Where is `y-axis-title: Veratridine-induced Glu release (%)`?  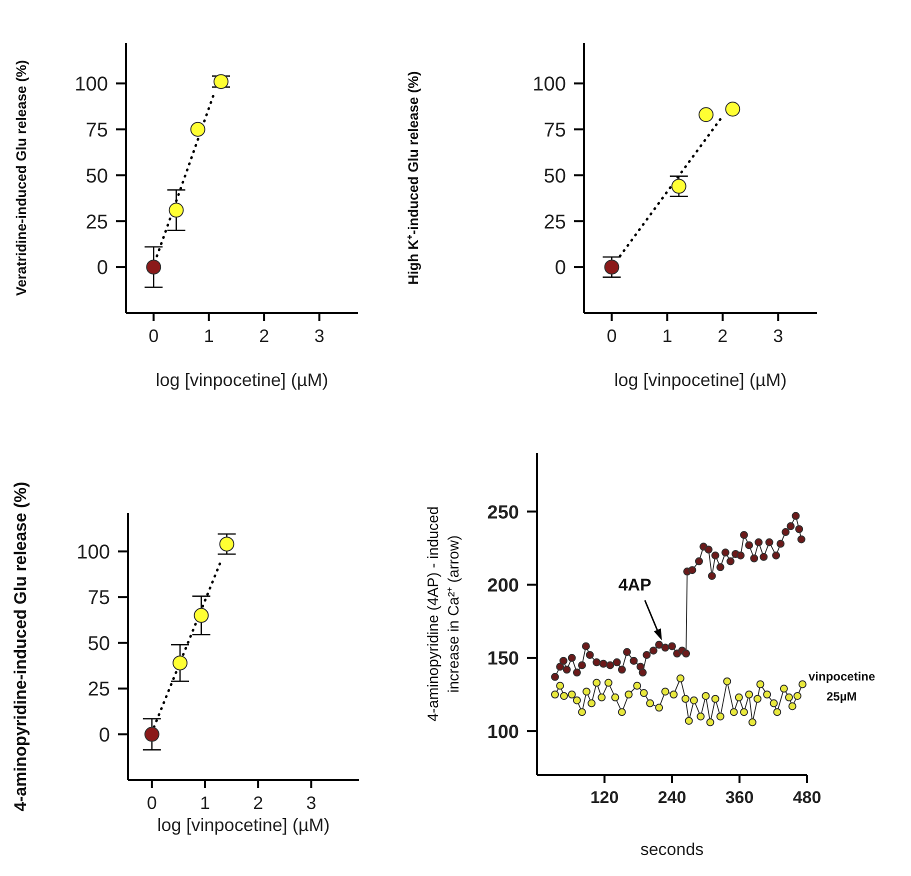
y-axis-title: Veratridine-induced Glu release (%) is located at coordinates (21, 178).